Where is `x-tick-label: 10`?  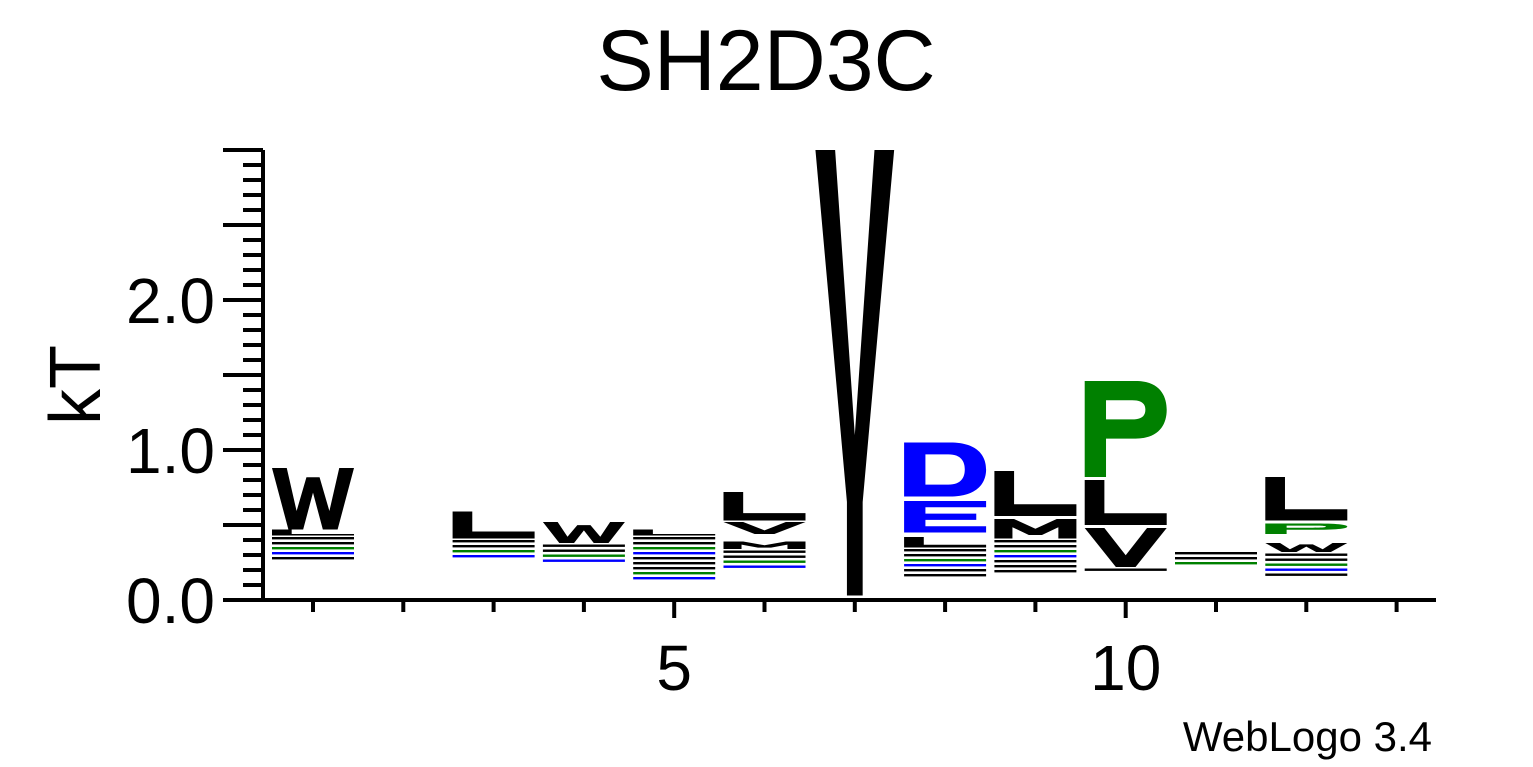 x-tick-label: 10 is located at coordinates (1125, 668).